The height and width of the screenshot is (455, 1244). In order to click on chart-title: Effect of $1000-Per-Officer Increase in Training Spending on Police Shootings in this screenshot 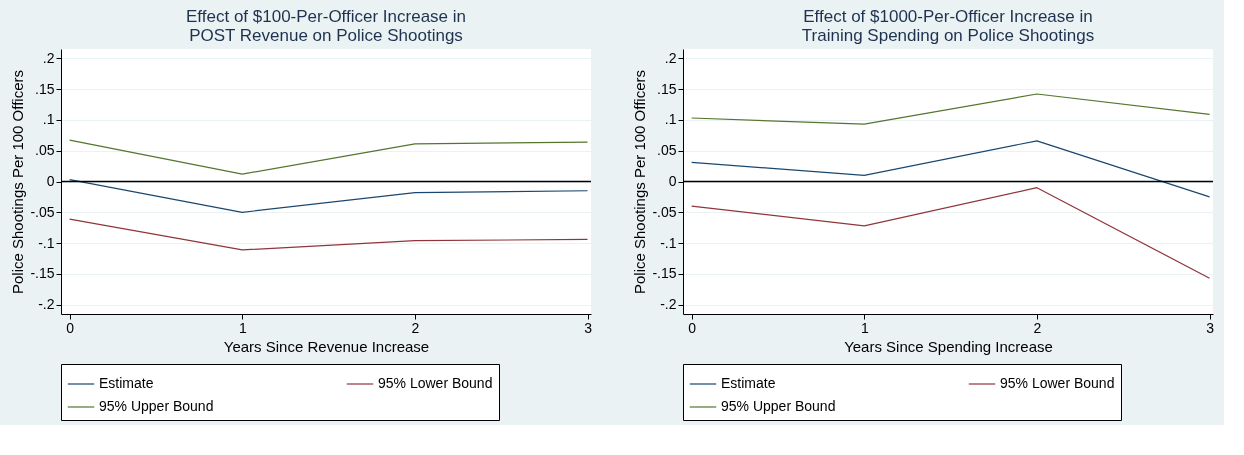, I will do `click(948, 26)`.